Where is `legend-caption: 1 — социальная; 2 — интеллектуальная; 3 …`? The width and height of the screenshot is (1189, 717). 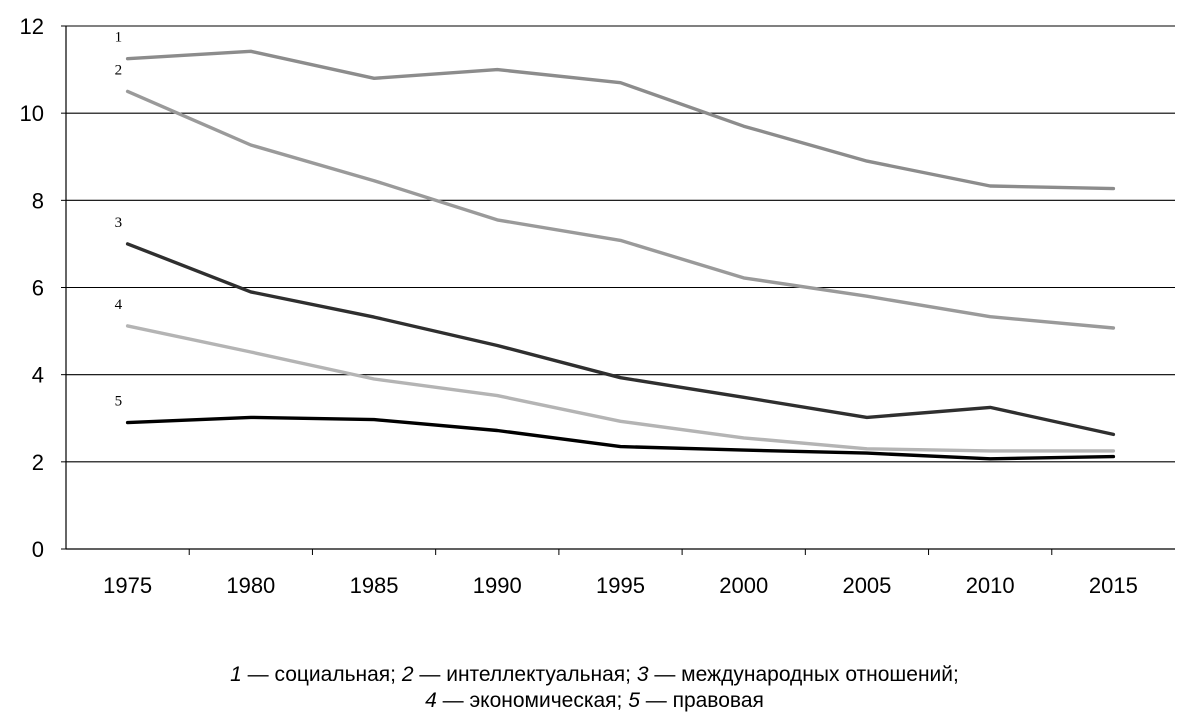 legend-caption: 1 — социальная; 2 — интеллектуальная; 3 … is located at coordinates (594, 688).